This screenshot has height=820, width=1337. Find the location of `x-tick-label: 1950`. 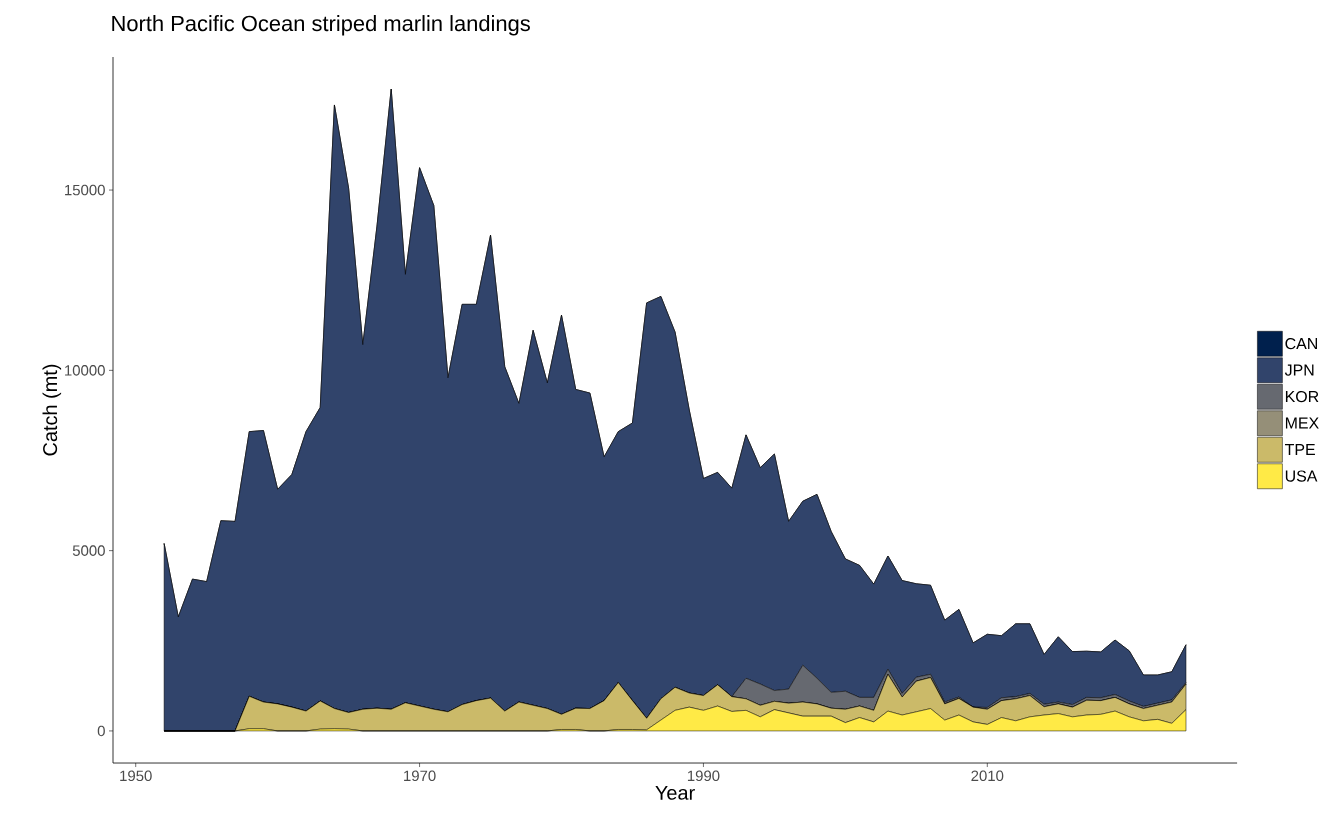

x-tick-label: 1950 is located at coordinates (136, 776).